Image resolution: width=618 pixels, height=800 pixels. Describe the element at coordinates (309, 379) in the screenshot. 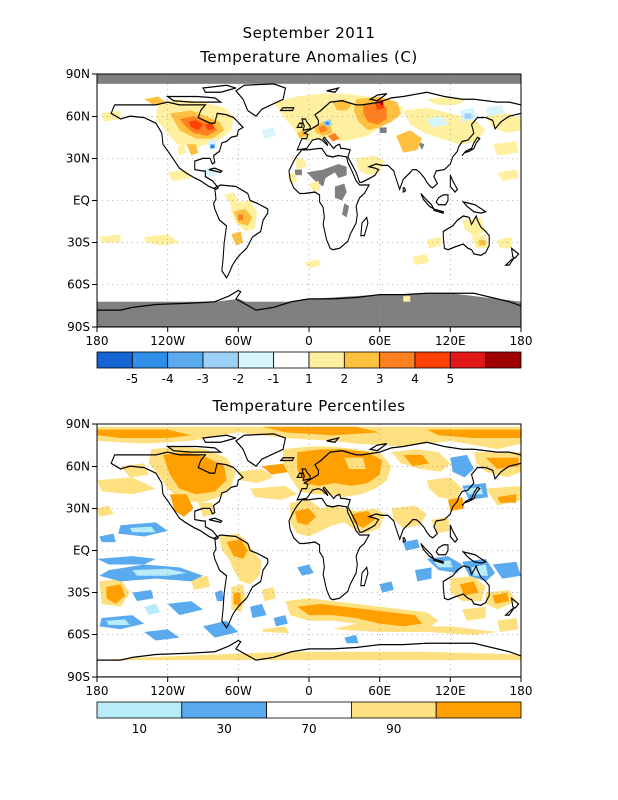

I see `anomaly-legend-label: 1` at that location.